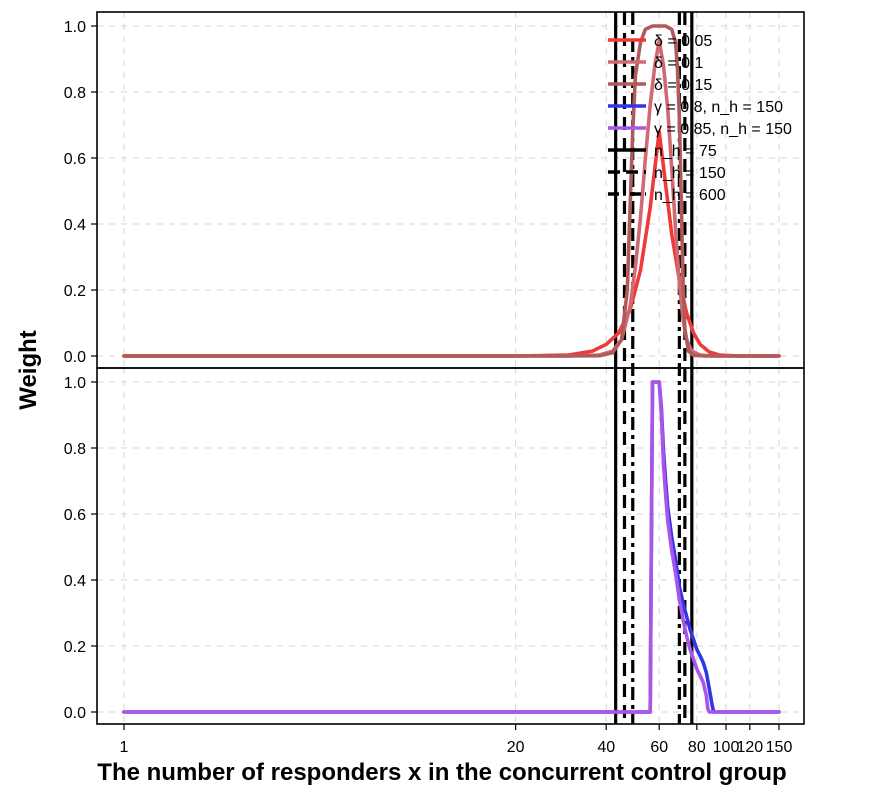 The image size is (872, 805). Describe the element at coordinates (779, 747) in the screenshot. I see `x-tick-label: 150` at that location.